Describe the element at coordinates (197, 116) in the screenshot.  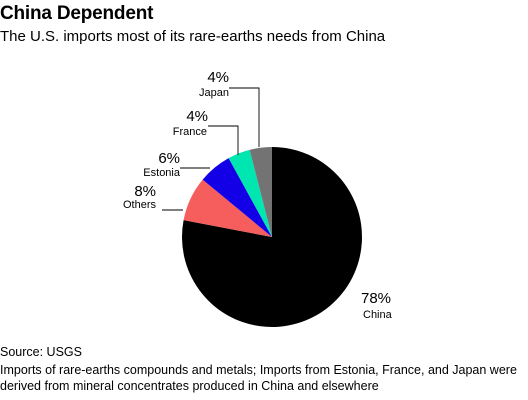
I see `data-label-france: 4%` at that location.